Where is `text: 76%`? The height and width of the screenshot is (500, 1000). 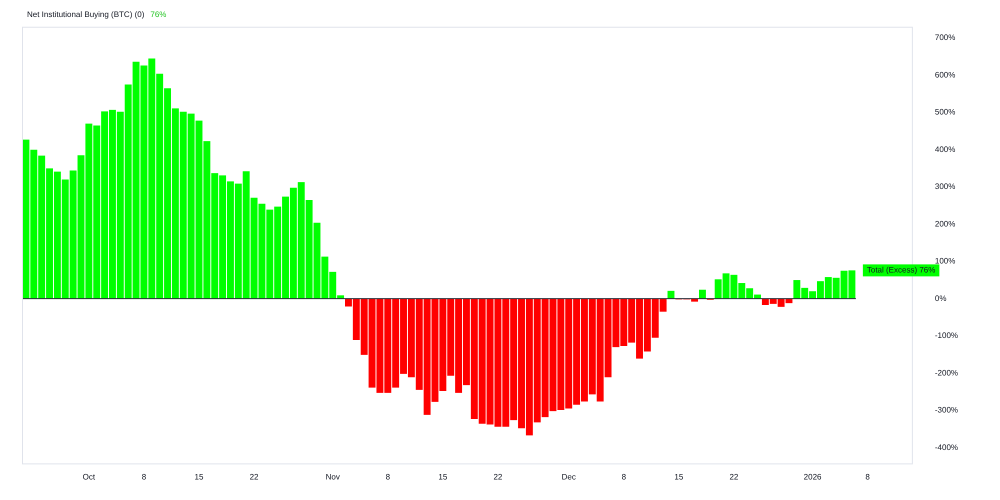 text: 76% is located at coordinates (158, 15).